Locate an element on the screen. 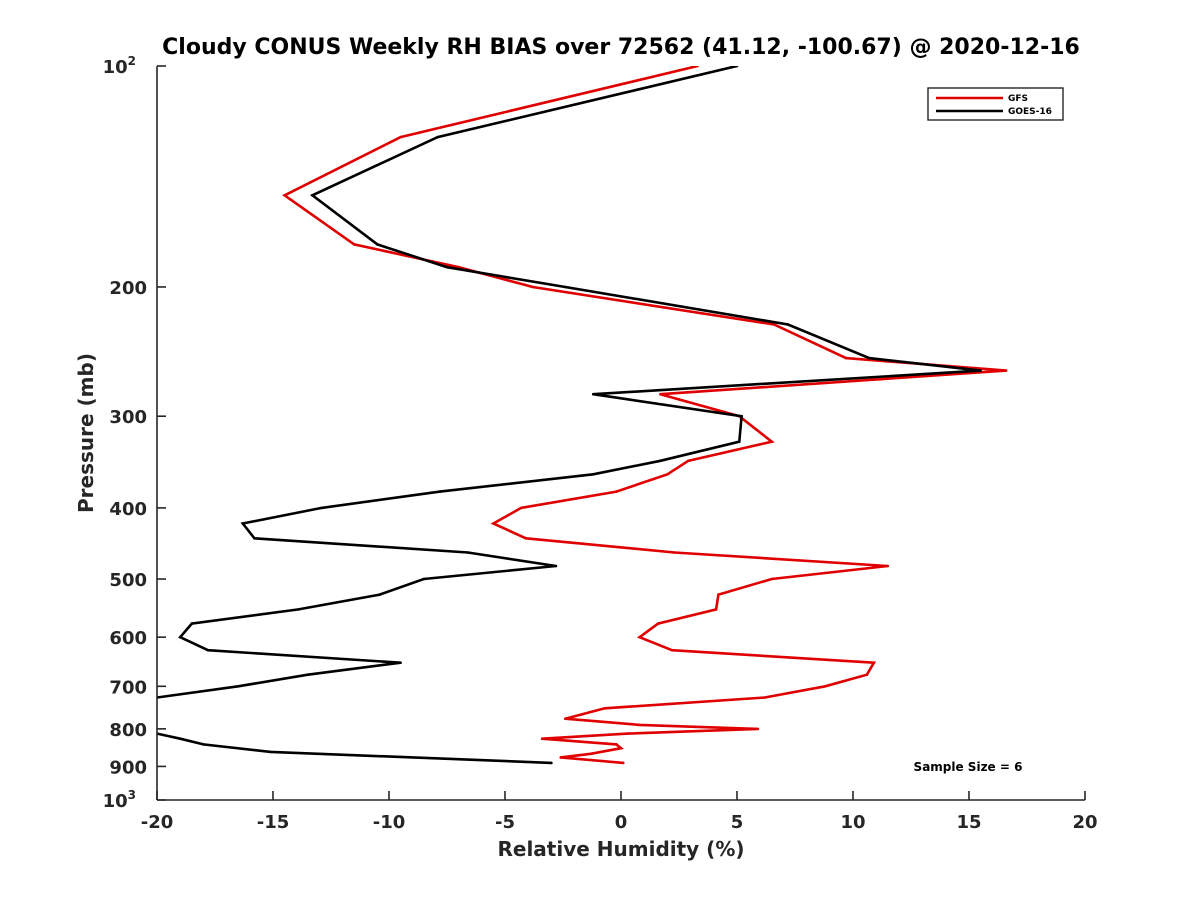 Image resolution: width=1200 pixels, height=900 pixels. y-tick-label: 600 is located at coordinates (128, 638).